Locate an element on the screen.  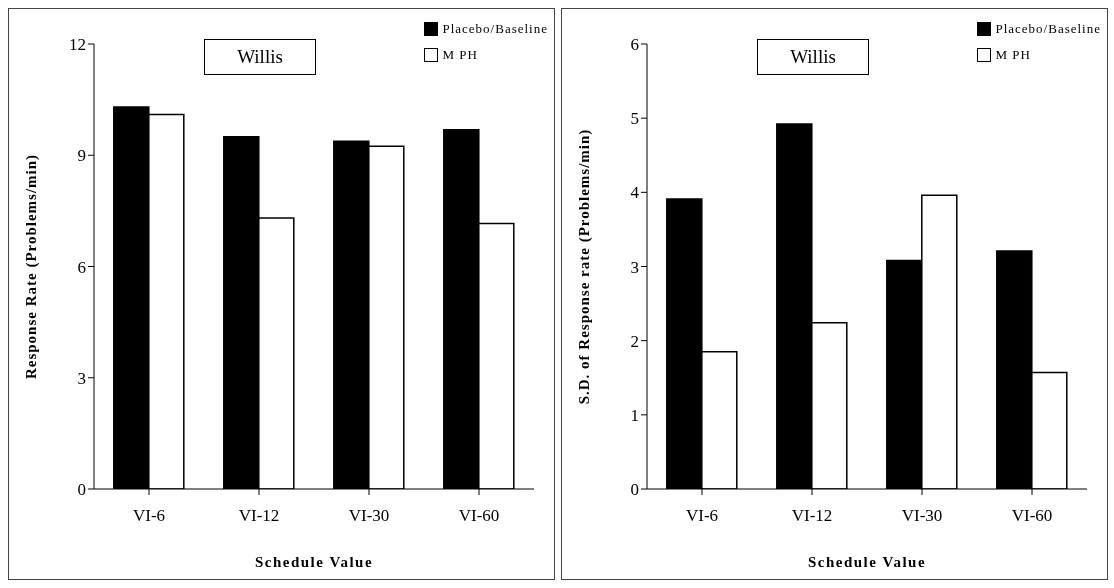
y-tick-label: 1 is located at coordinates (634, 415).